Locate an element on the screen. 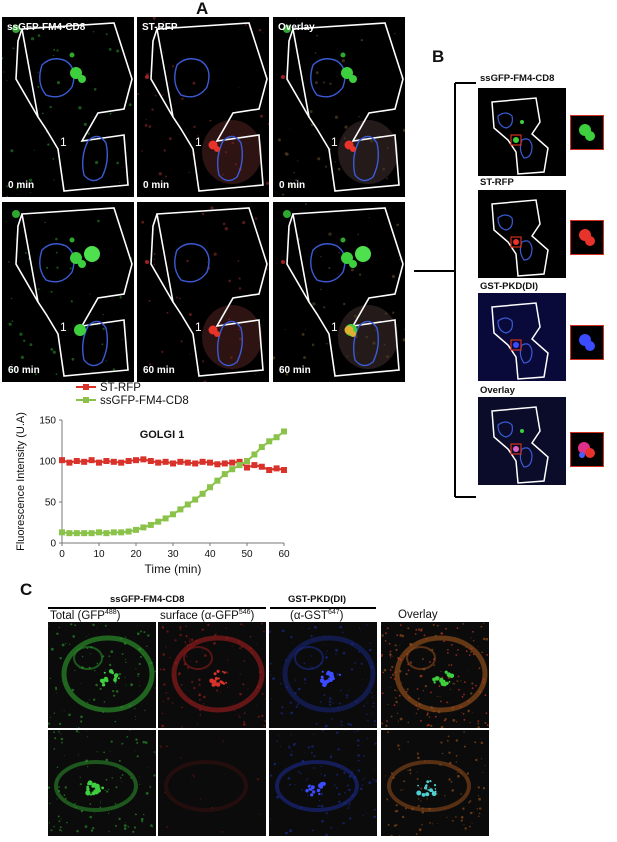 The image size is (617, 842). panel-a-micrograph: ssGFP-FM4-CD8 0 min 1 is located at coordinates (68, 107).